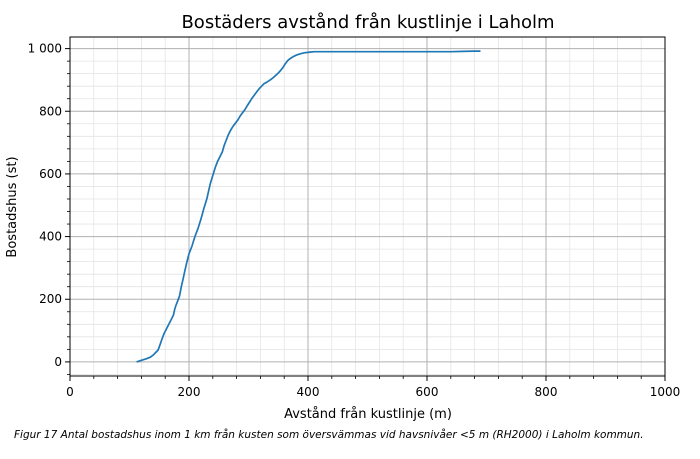 This screenshot has width=700, height=459. What do you see at coordinates (665, 392) in the screenshot?
I see `x-tick-label: 1000` at bounding box center [665, 392].